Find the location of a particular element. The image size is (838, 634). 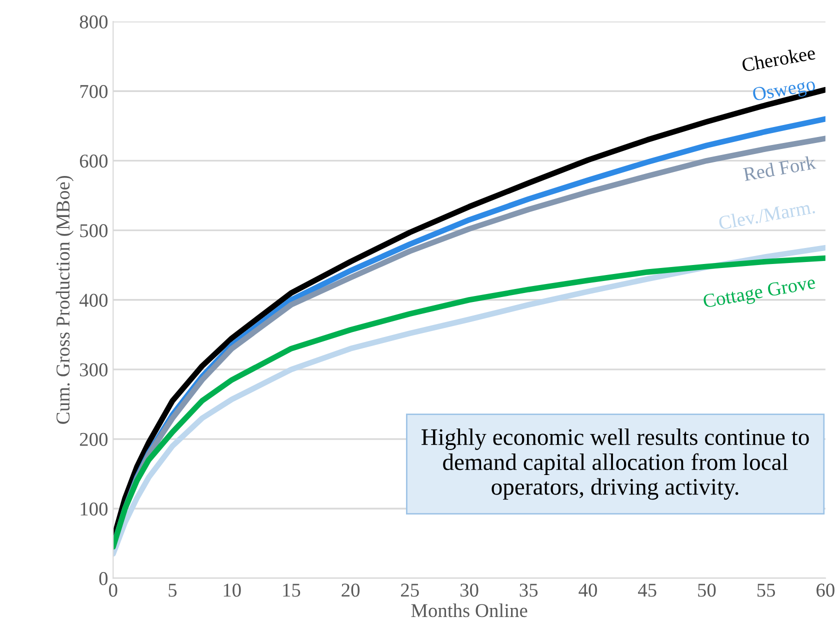

x-tick-label: 50 is located at coordinates (707, 590).